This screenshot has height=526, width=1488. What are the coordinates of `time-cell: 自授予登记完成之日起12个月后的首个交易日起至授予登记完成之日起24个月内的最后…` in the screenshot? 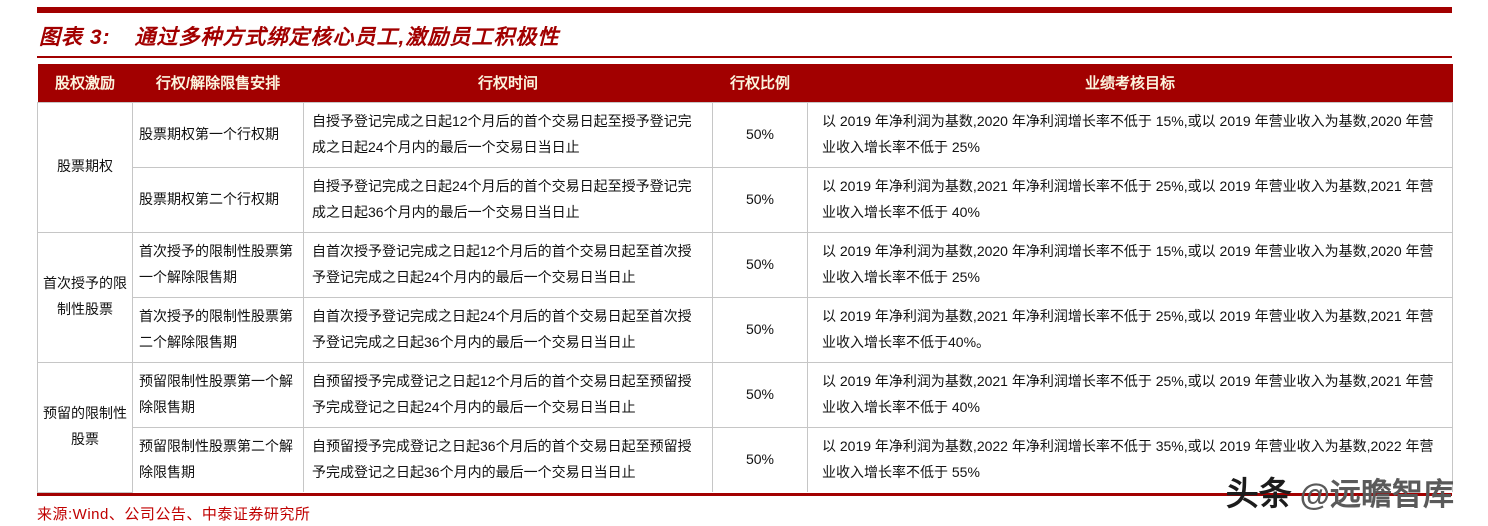 It's located at (508, 134).